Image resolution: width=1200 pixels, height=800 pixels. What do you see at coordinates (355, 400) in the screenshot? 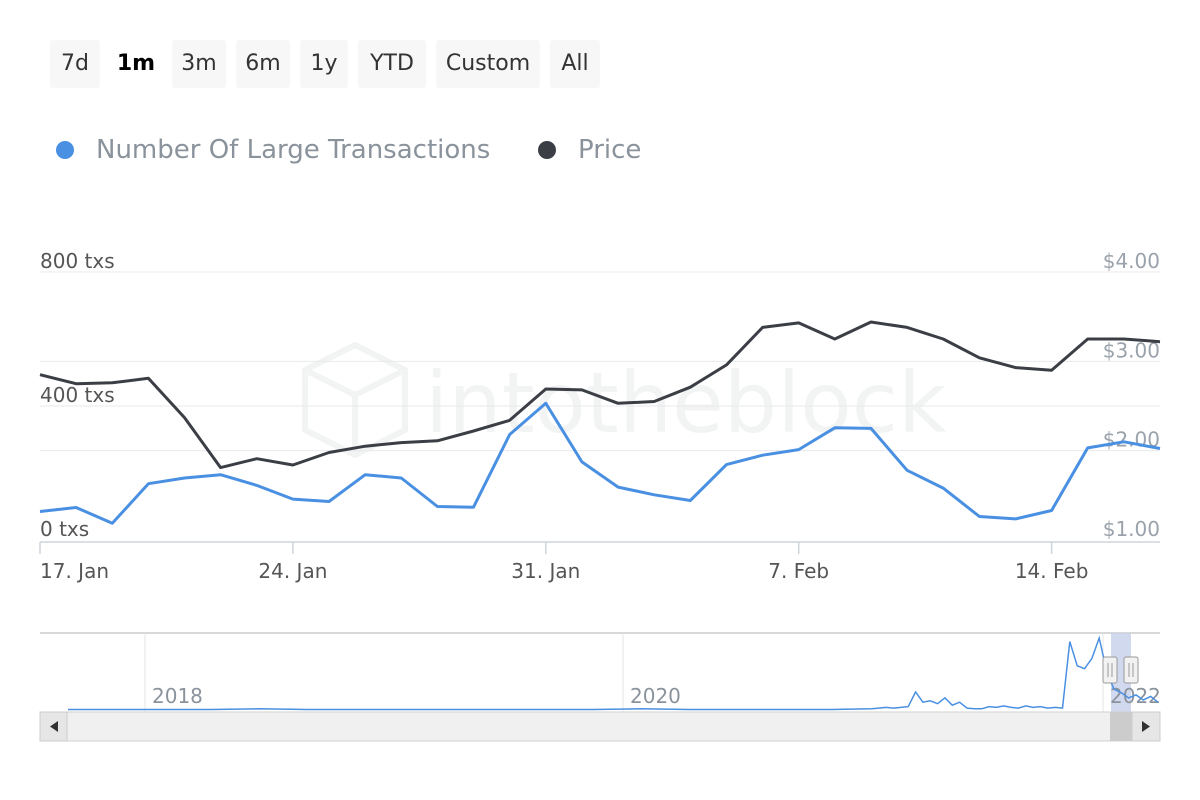
I see `watermark-logo-icon` at bounding box center [355, 400].